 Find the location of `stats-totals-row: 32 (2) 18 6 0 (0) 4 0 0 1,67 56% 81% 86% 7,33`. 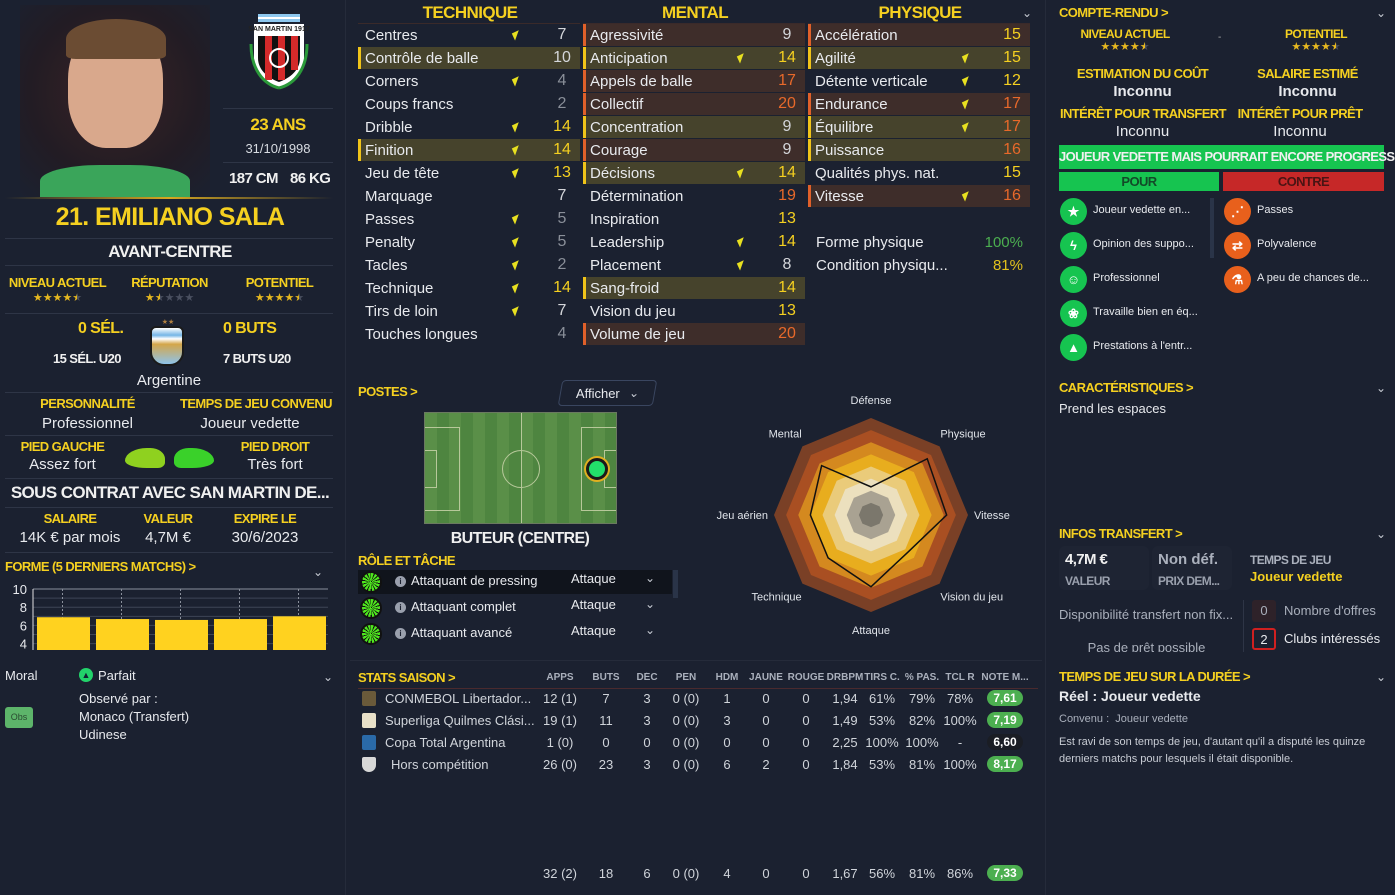

stats-totals-row: 32 (2) 18 6 0 (0) 4 0 0 1,67 56% 81% 86% 7,33 is located at coordinates (698, 874).